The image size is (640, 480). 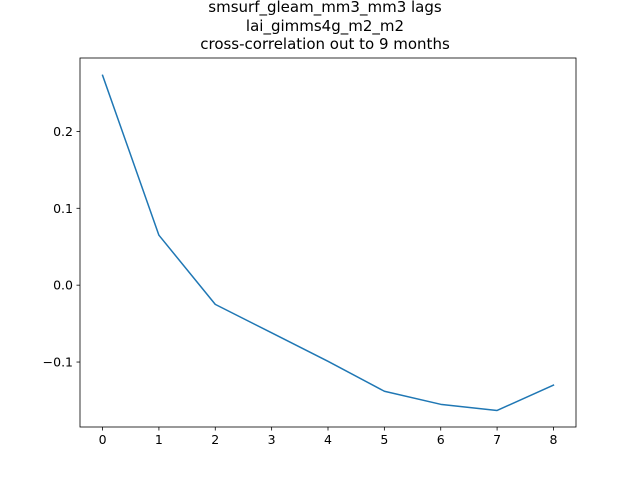 I want to click on x-tick-label-7: 7, so click(x=497, y=439).